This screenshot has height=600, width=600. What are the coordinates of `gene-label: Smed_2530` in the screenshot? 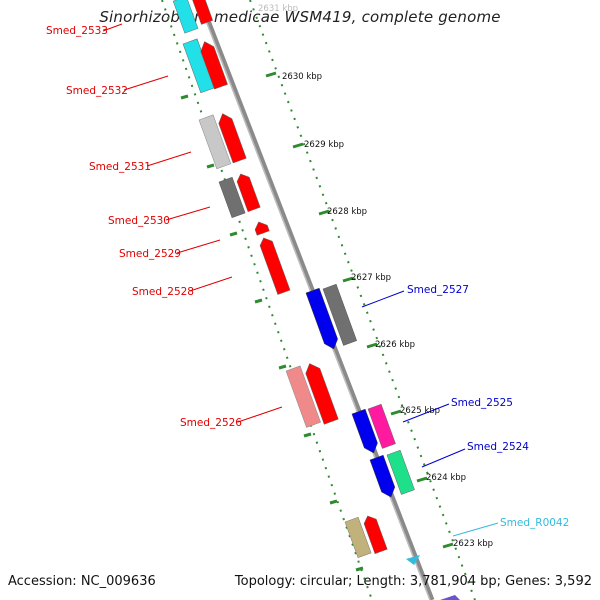 It's located at (139, 221).